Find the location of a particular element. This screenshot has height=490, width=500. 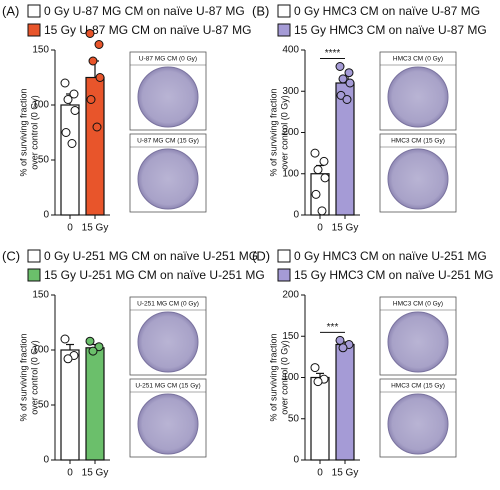

legend-label: 0 Gy U-87 MG CM on naïve U-87 MG is located at coordinates (144, 11).